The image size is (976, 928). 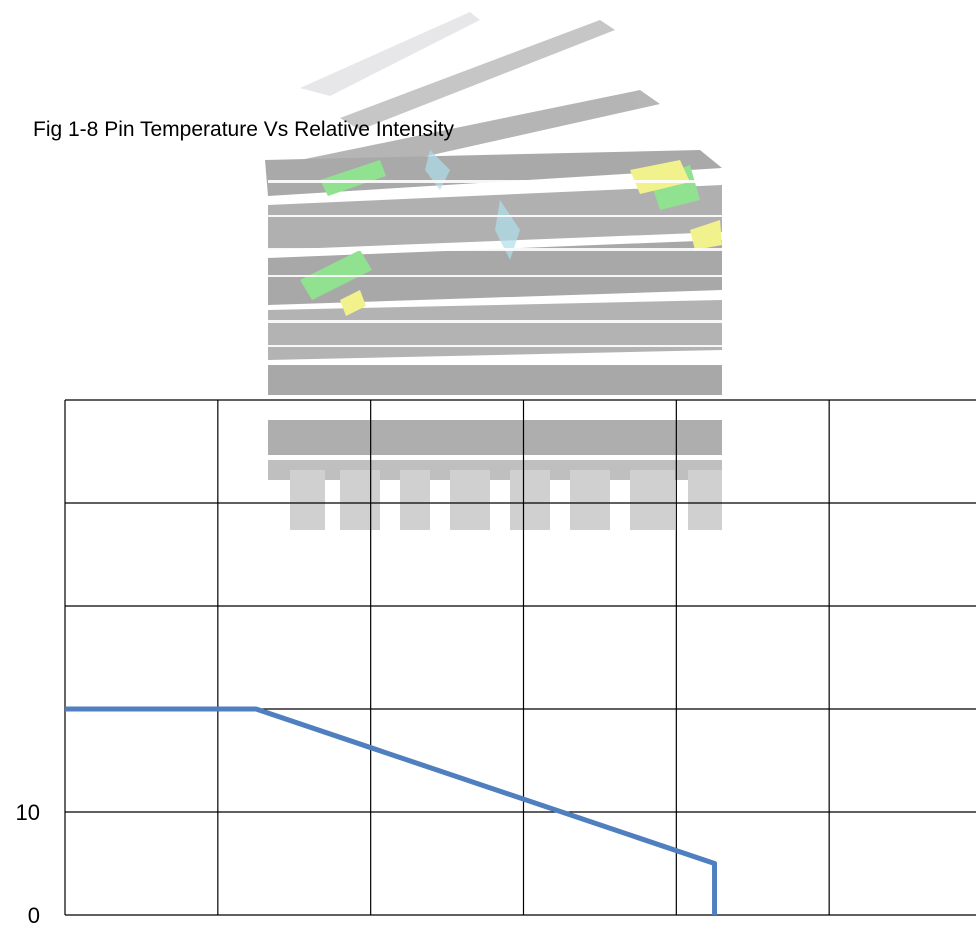 I want to click on y-tick-label-10: 10, so click(x=28, y=812).